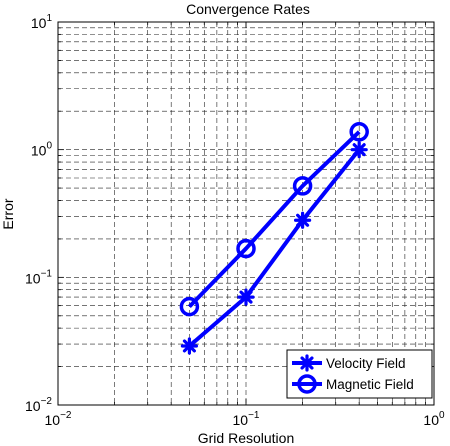  Describe the element at coordinates (58, 419) in the screenshot. I see `x-tick-label: 10⁻²` at that location.